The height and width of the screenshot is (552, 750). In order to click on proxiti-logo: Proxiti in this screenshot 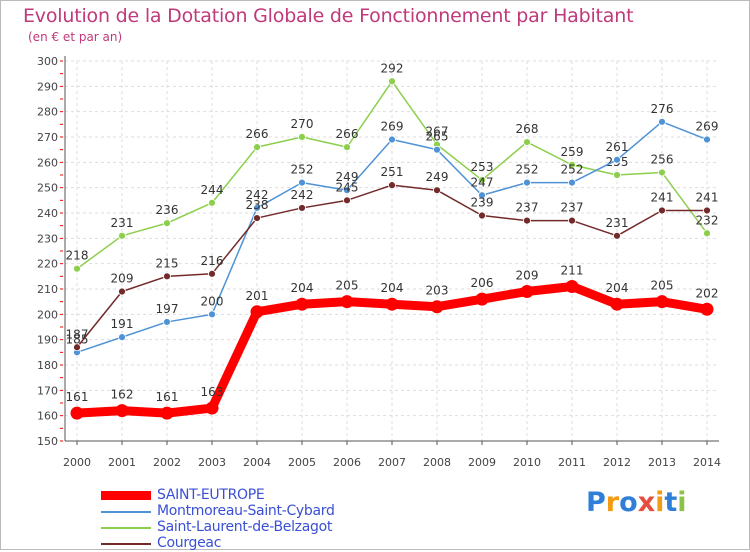, I will do `click(636, 502)`.